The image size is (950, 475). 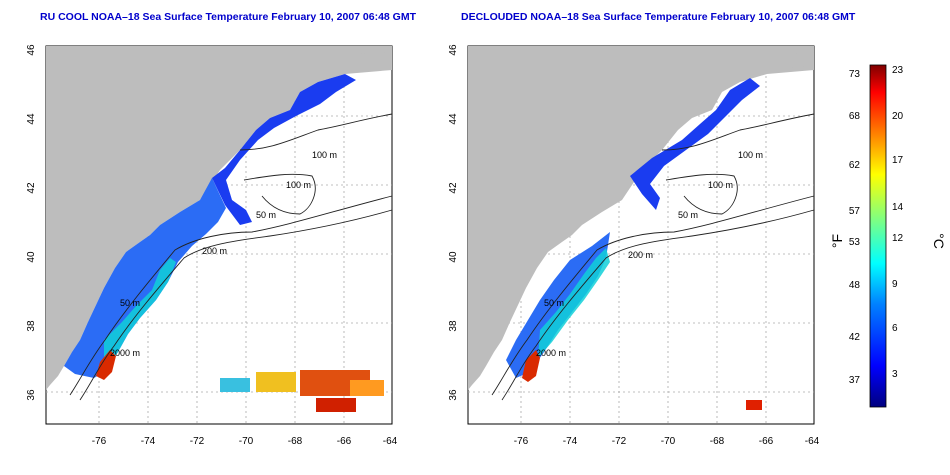 I want to click on c-tick-label: 9, so click(x=895, y=284).